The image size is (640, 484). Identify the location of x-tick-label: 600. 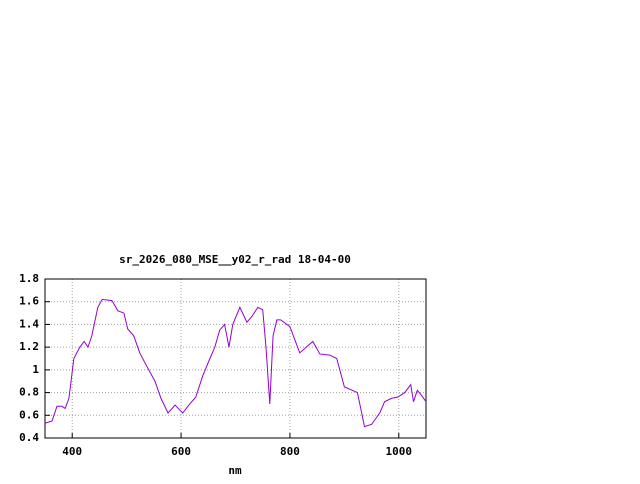
(181, 451).